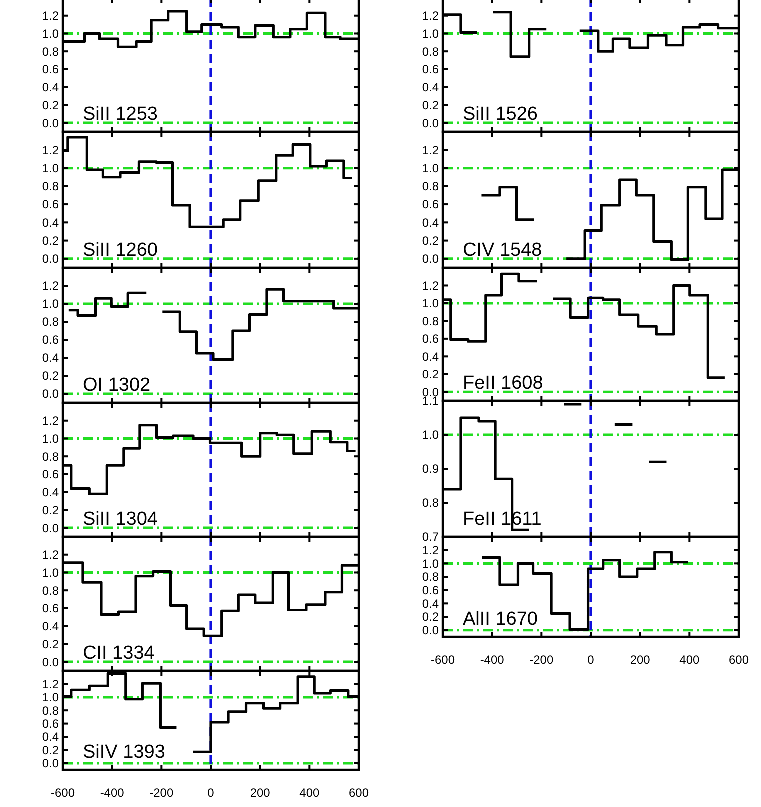 The width and height of the screenshot is (761, 807). What do you see at coordinates (117, 385) in the screenshot?
I see `text: OI 1302` at bounding box center [117, 385].